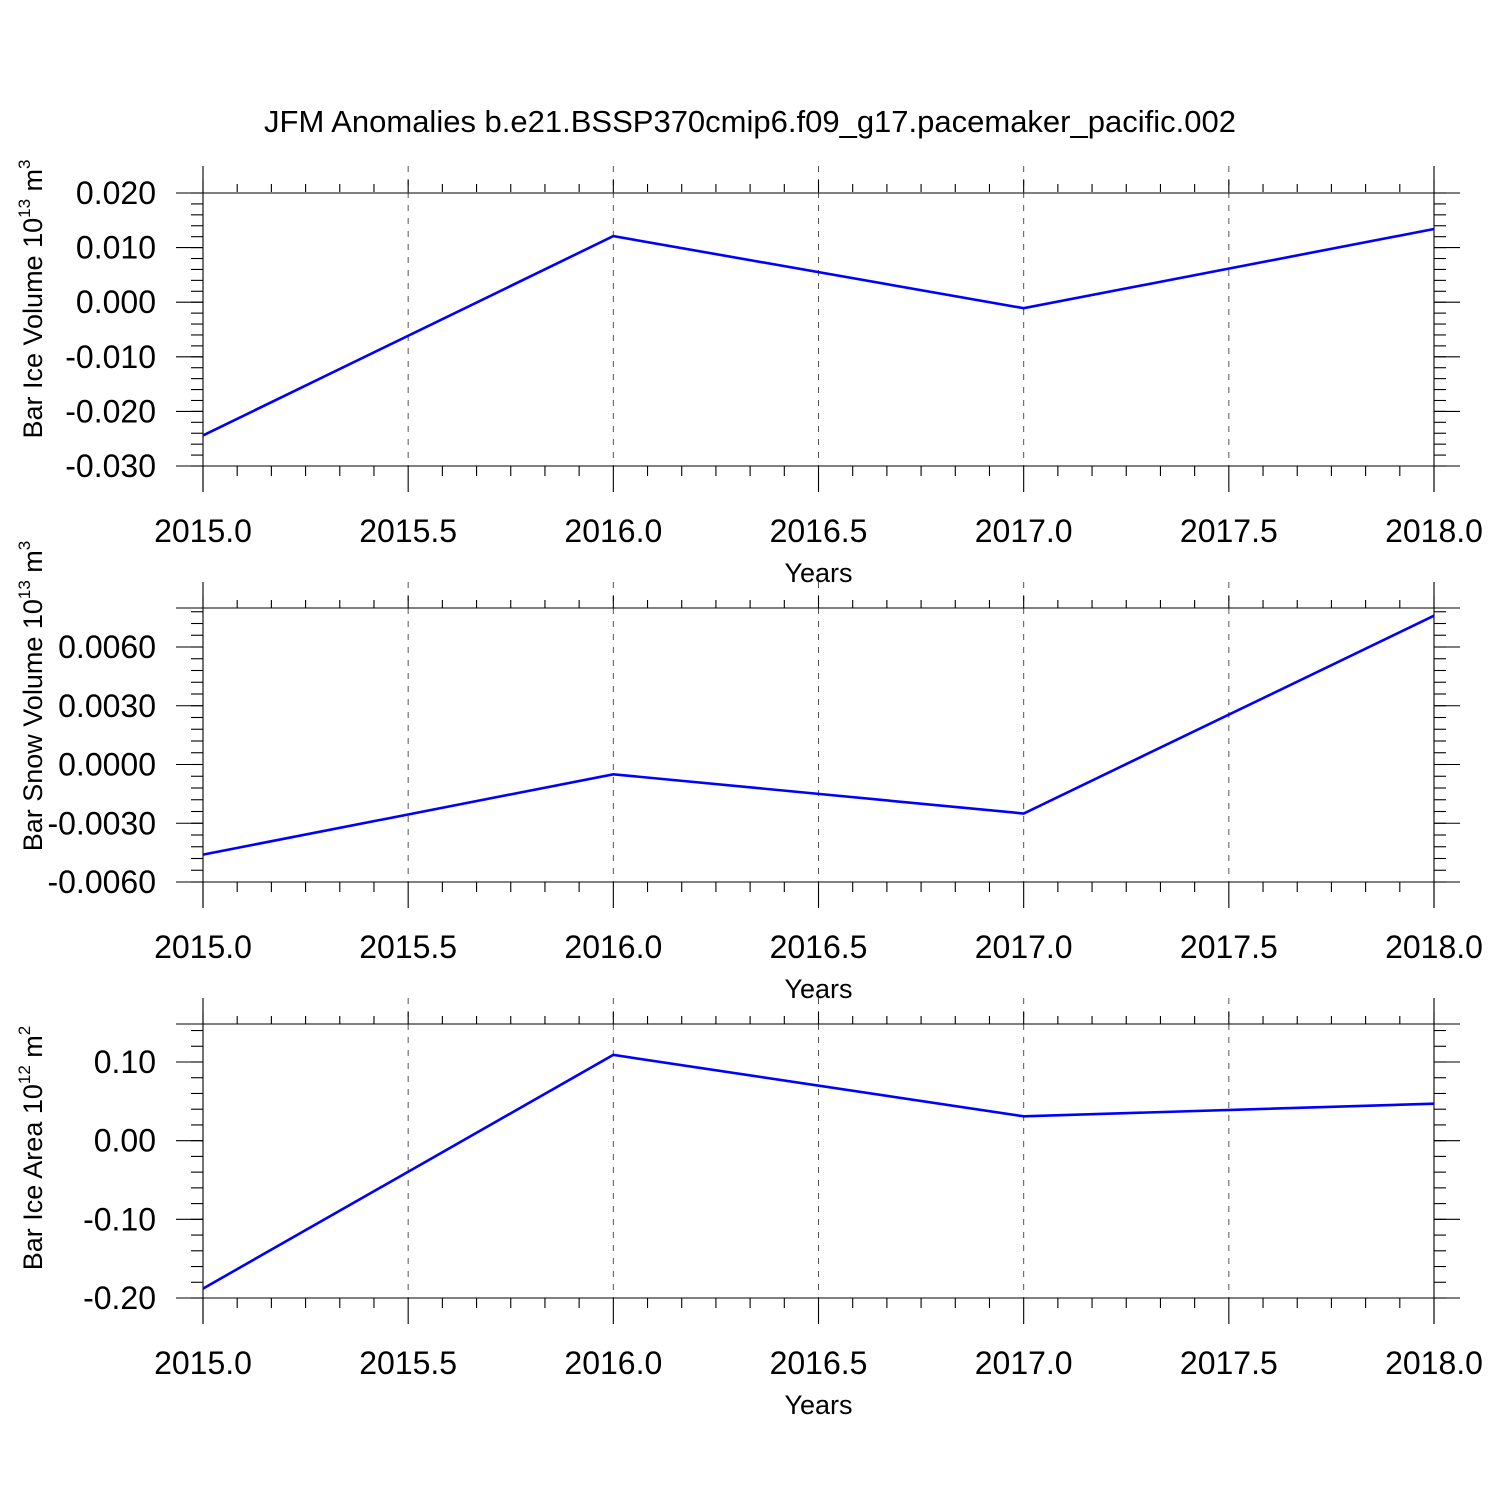  Describe the element at coordinates (110, 411) in the screenshot. I see `y-tick-label: -0.020` at that location.